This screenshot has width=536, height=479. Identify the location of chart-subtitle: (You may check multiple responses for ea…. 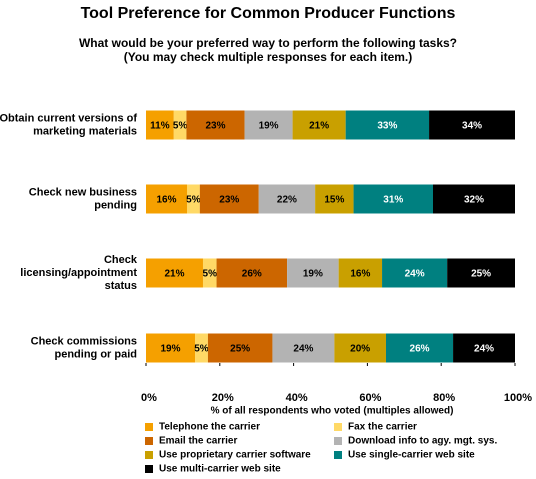
(268, 57).